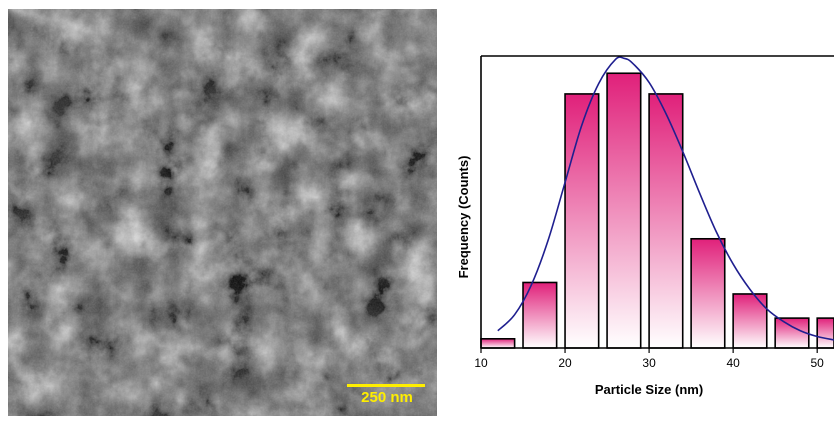 The image size is (834, 421). I want to click on scale-bar-label: 250 nm, so click(387, 397).